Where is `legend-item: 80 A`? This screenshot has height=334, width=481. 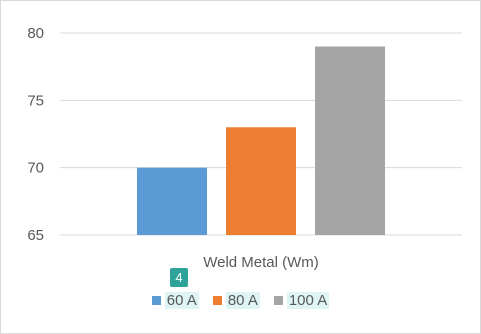
legend-item: 80 A is located at coordinates (236, 300).